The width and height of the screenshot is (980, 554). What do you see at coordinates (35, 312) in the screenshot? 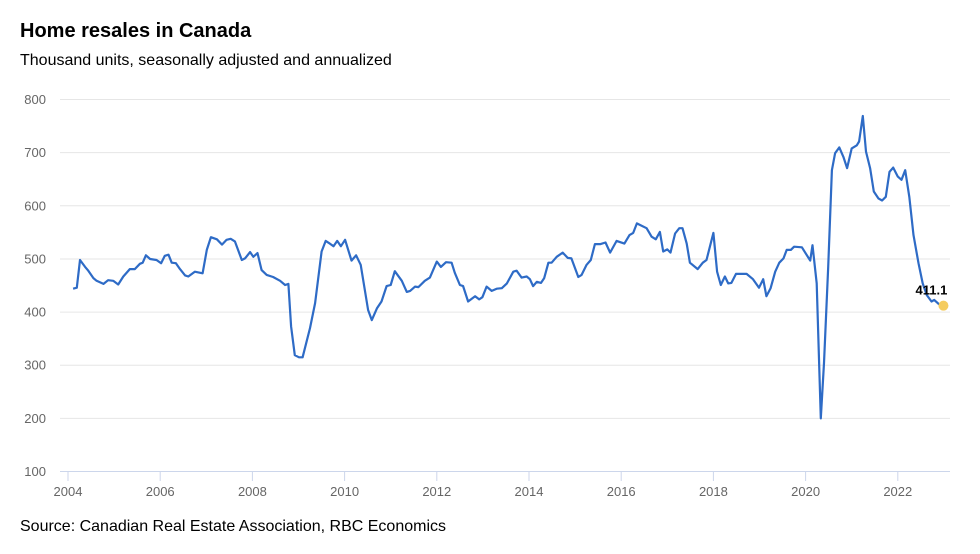
I see `y-tick-label: 400` at bounding box center [35, 312].